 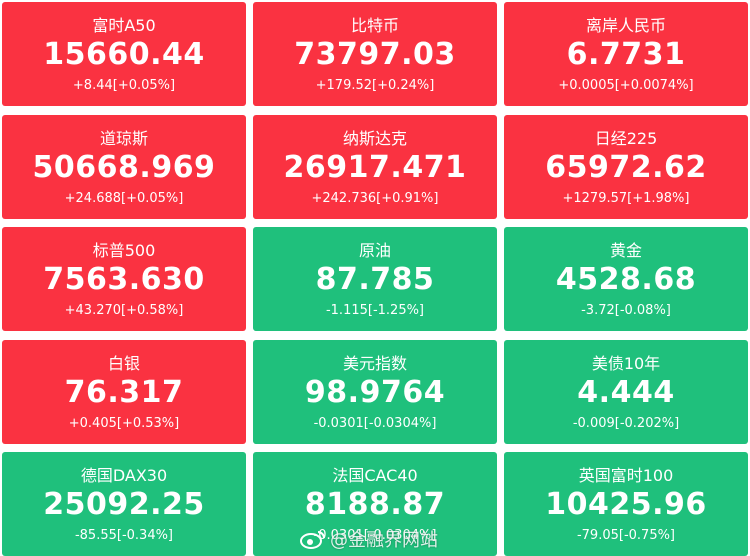 I want to click on quote-price: 6.7731, so click(x=626, y=54).